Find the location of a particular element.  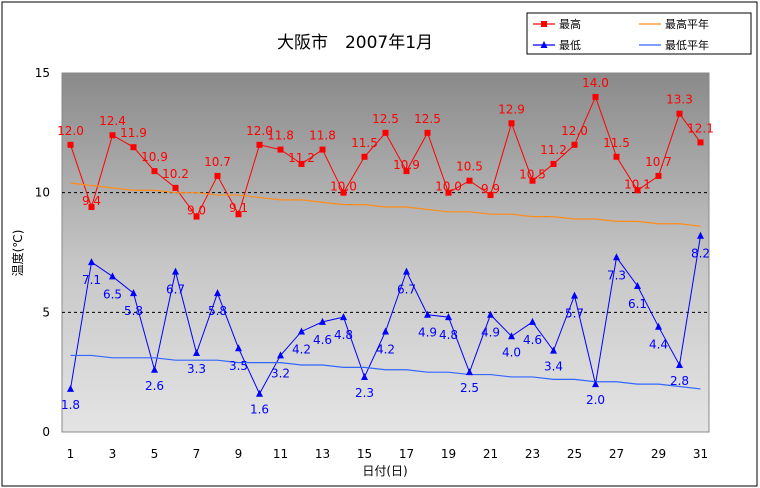

x-tick-label: 1 is located at coordinates (71, 454).